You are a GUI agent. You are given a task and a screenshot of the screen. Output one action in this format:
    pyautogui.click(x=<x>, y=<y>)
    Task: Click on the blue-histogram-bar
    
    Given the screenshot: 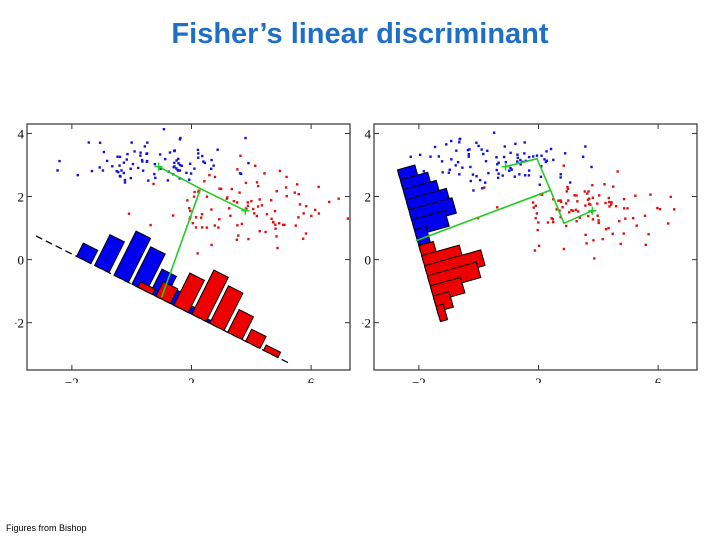 What is the action you would take?
    pyautogui.click(x=87, y=253)
    